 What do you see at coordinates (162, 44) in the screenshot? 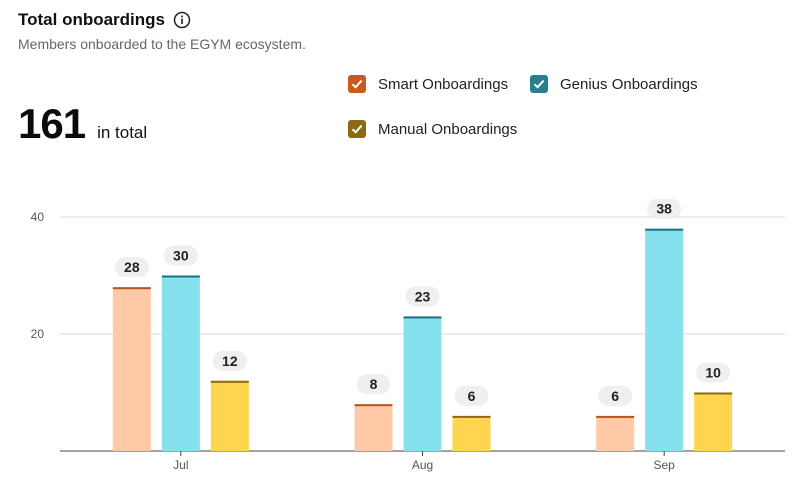
I see `chart-subtitle: Members onboarded to the EGYM ecosystem.` at bounding box center [162, 44].